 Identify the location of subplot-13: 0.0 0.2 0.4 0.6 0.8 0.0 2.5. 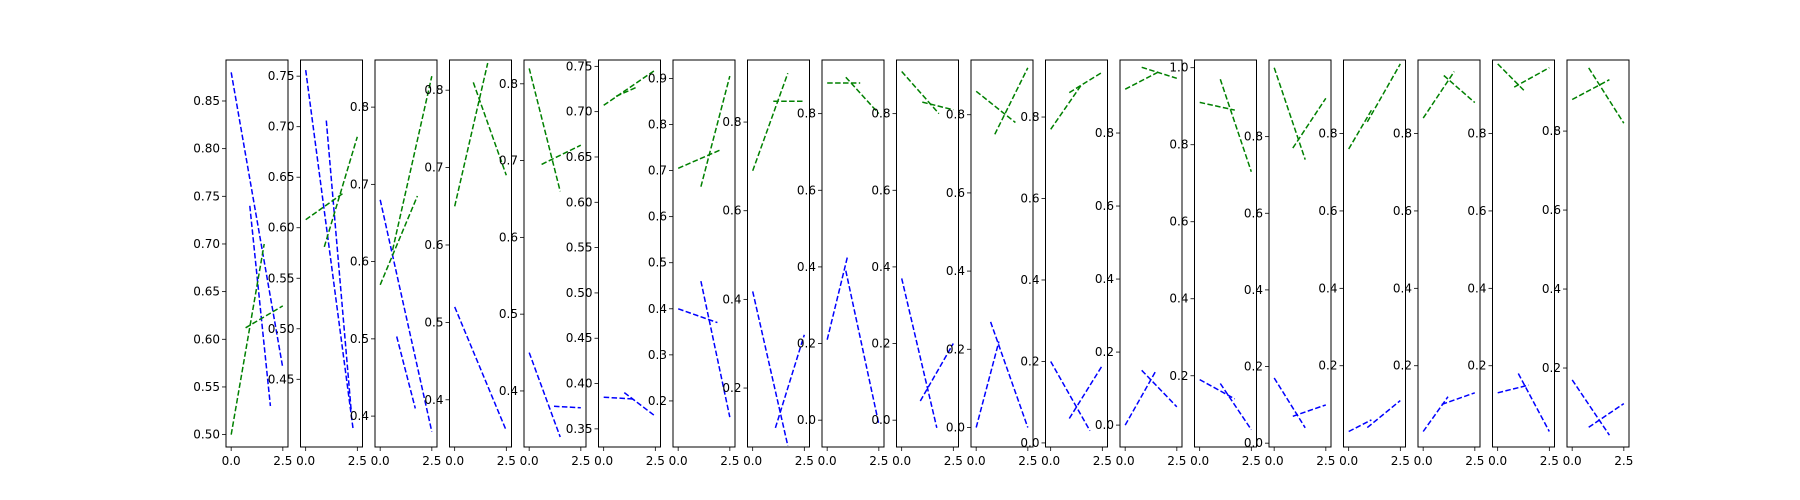
(1140, 263).